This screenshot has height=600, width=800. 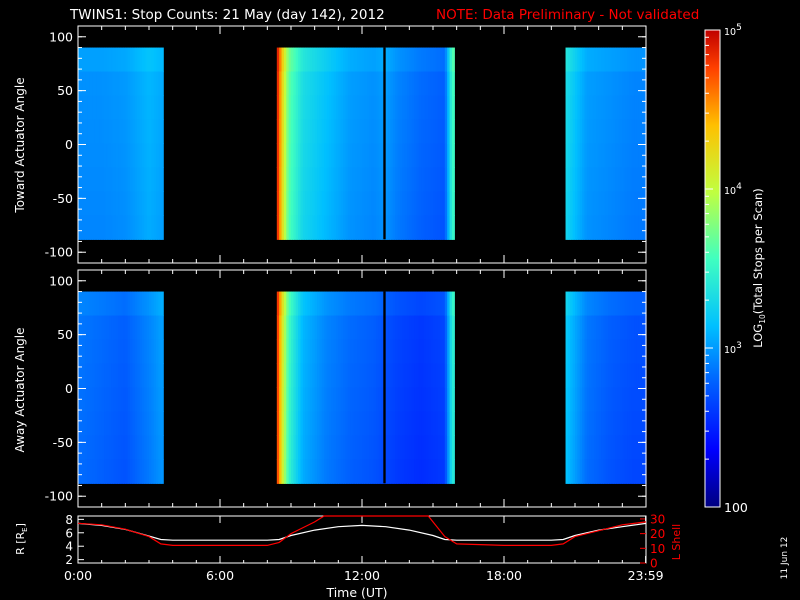 What do you see at coordinates (69, 547) in the screenshot?
I see `r-tick-label: 4` at bounding box center [69, 547].